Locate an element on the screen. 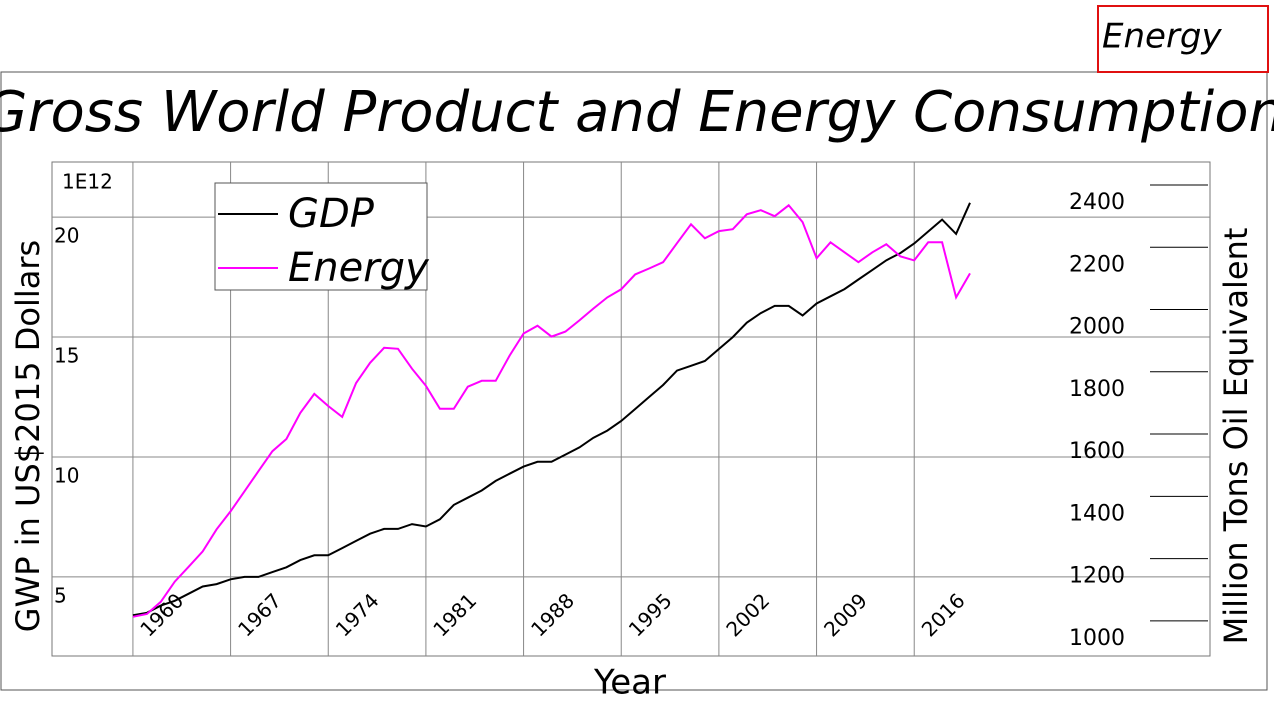  y2-tick-label: 1000 is located at coordinates (1097, 638).